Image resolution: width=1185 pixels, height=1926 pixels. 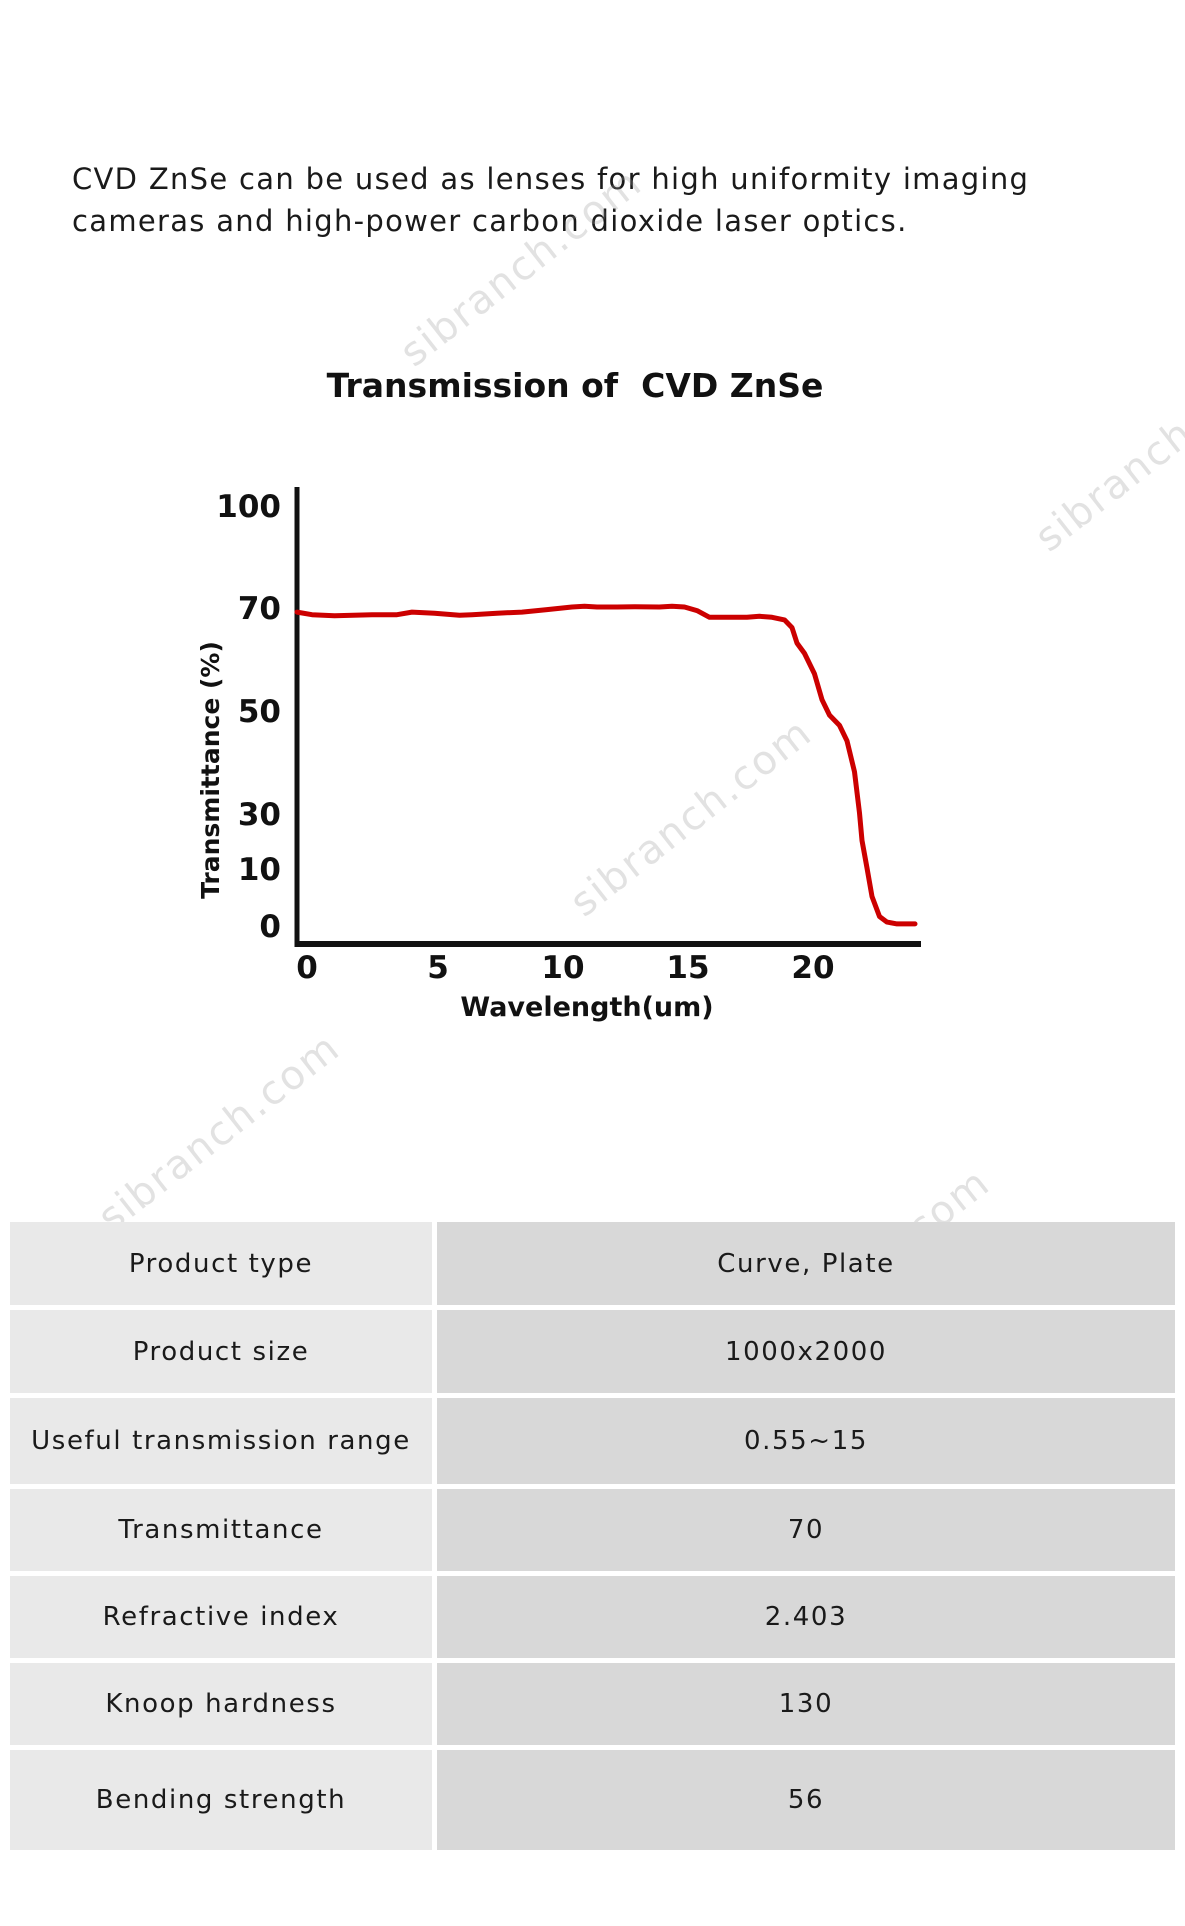 What do you see at coordinates (806, 1443) in the screenshot?
I see `spec-value: 0.55~15` at bounding box center [806, 1443].